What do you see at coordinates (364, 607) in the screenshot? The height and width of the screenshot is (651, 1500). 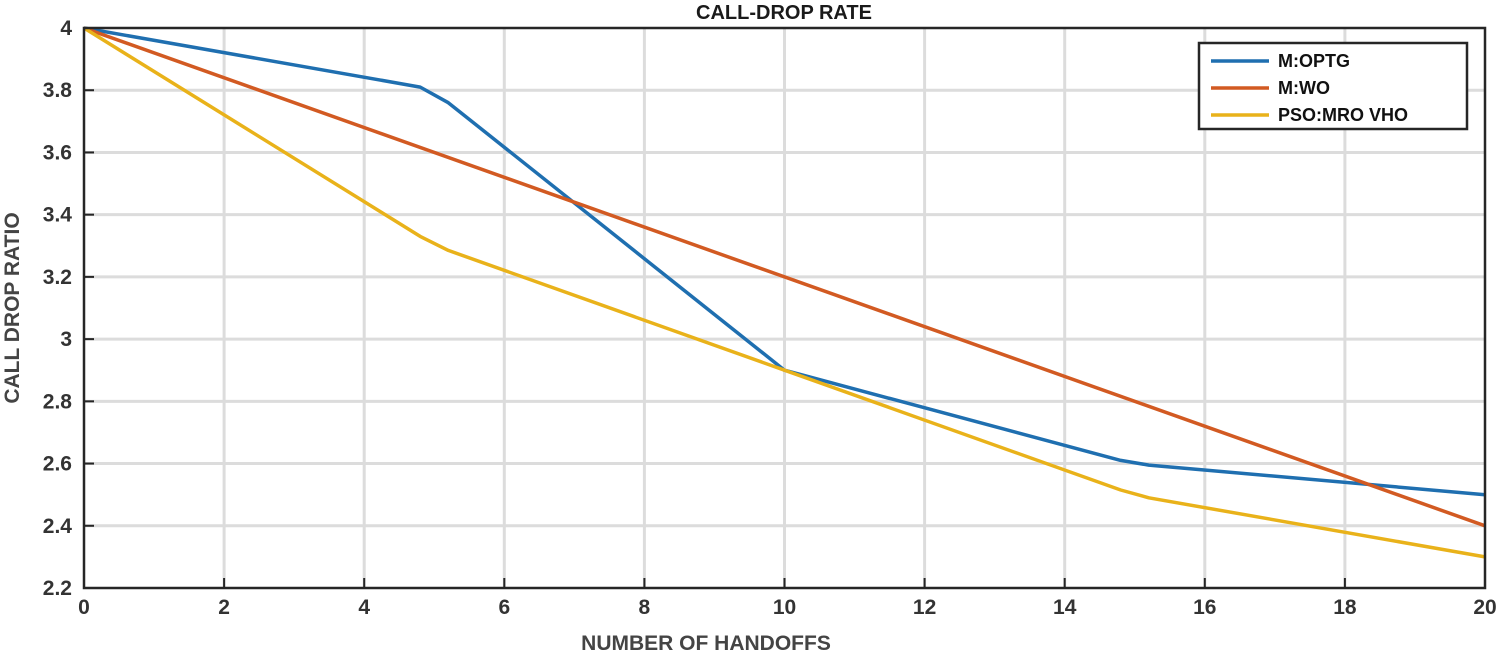 I see `x-tick-label: 4` at bounding box center [364, 607].